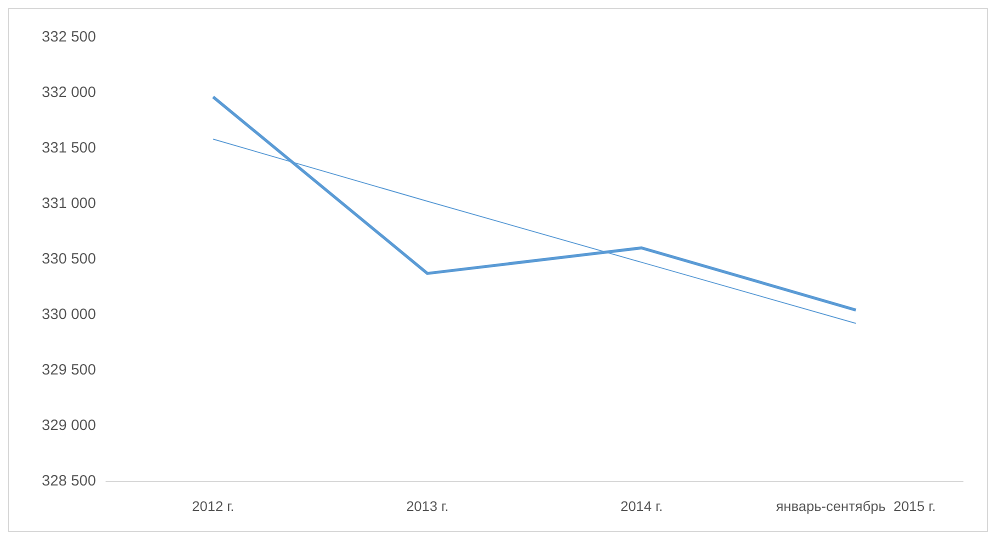  I want to click on y-tick-label: 332 000, so click(69, 92).